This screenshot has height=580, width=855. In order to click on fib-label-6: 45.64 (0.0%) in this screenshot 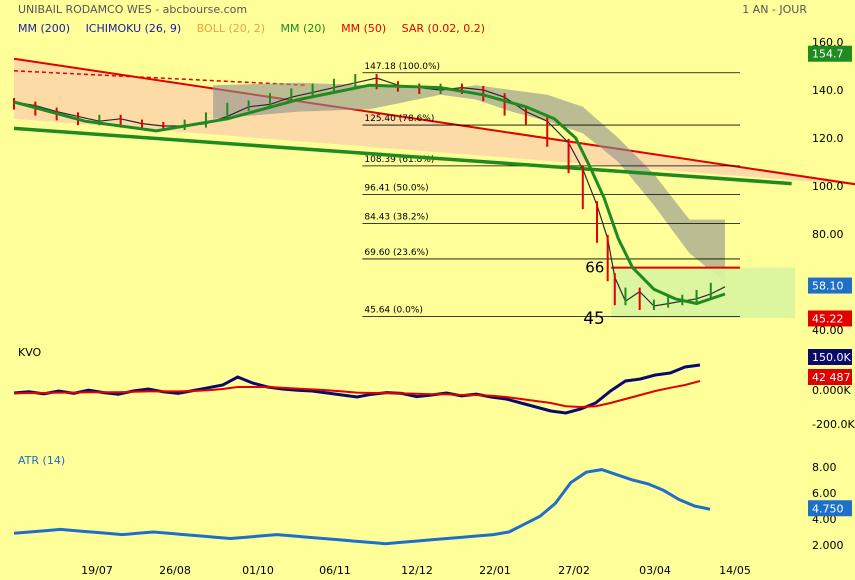, I will do `click(393, 310)`.